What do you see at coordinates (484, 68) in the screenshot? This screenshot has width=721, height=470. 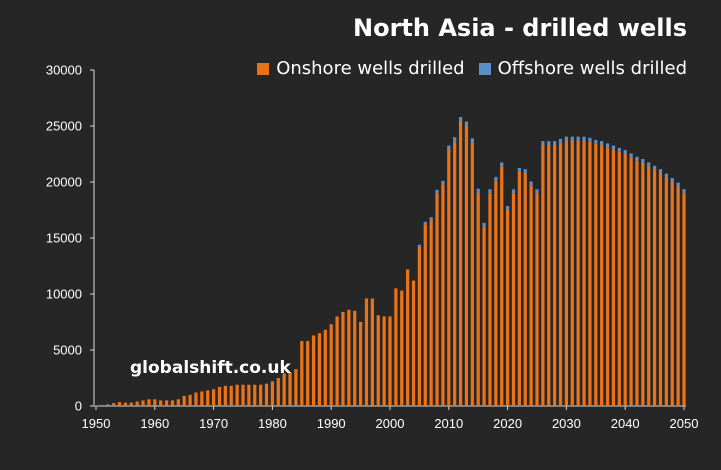 I see `legend-swatch-offshore` at bounding box center [484, 68].